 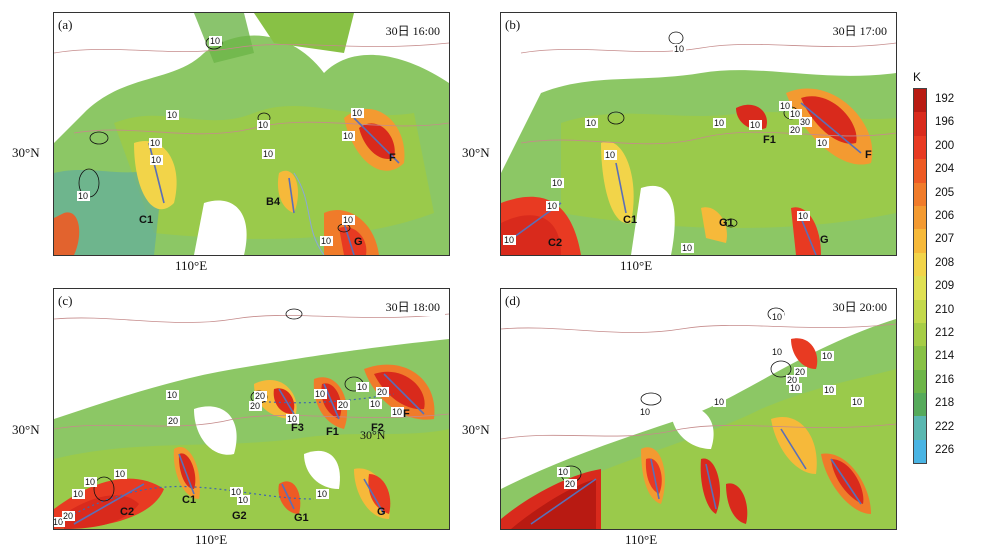 I want to click on panel-label-d: (d), so click(x=513, y=300).